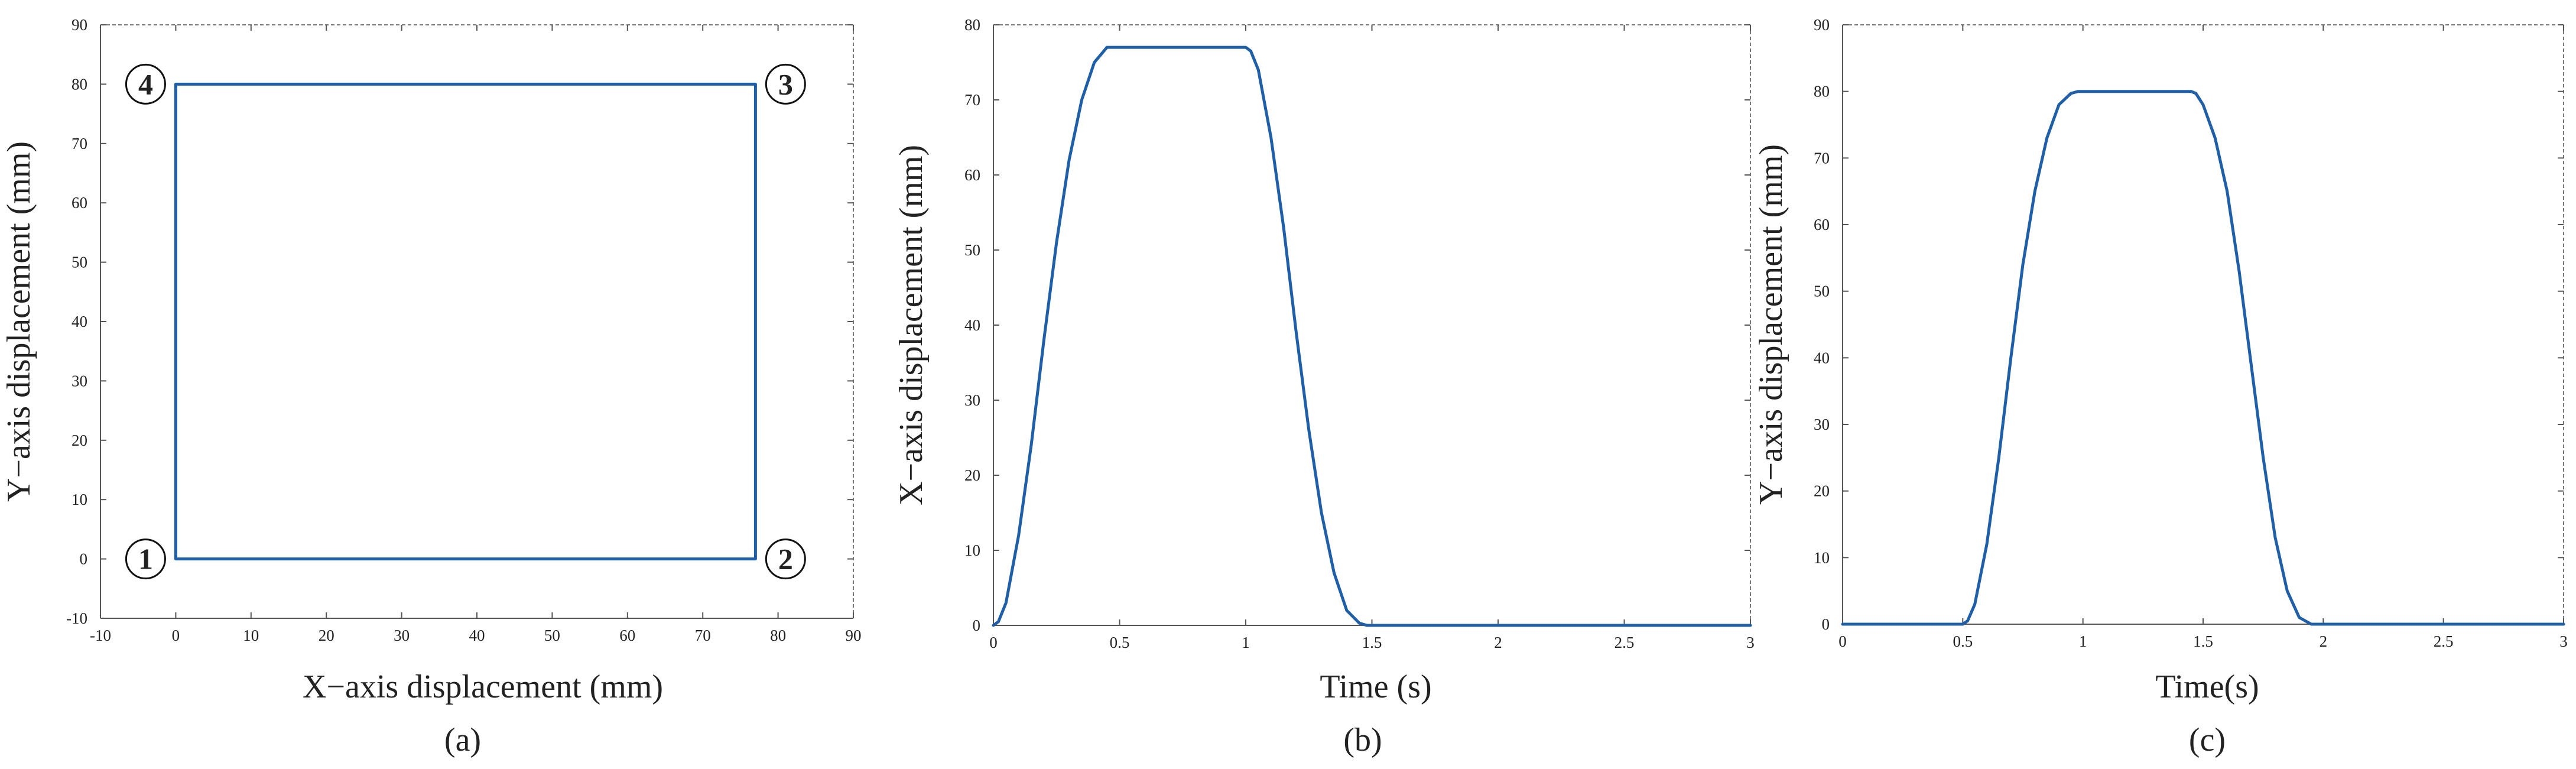 Image resolution: width=2576 pixels, height=769 pixels. I want to click on p3-y-tick-label: 90, so click(1822, 25).